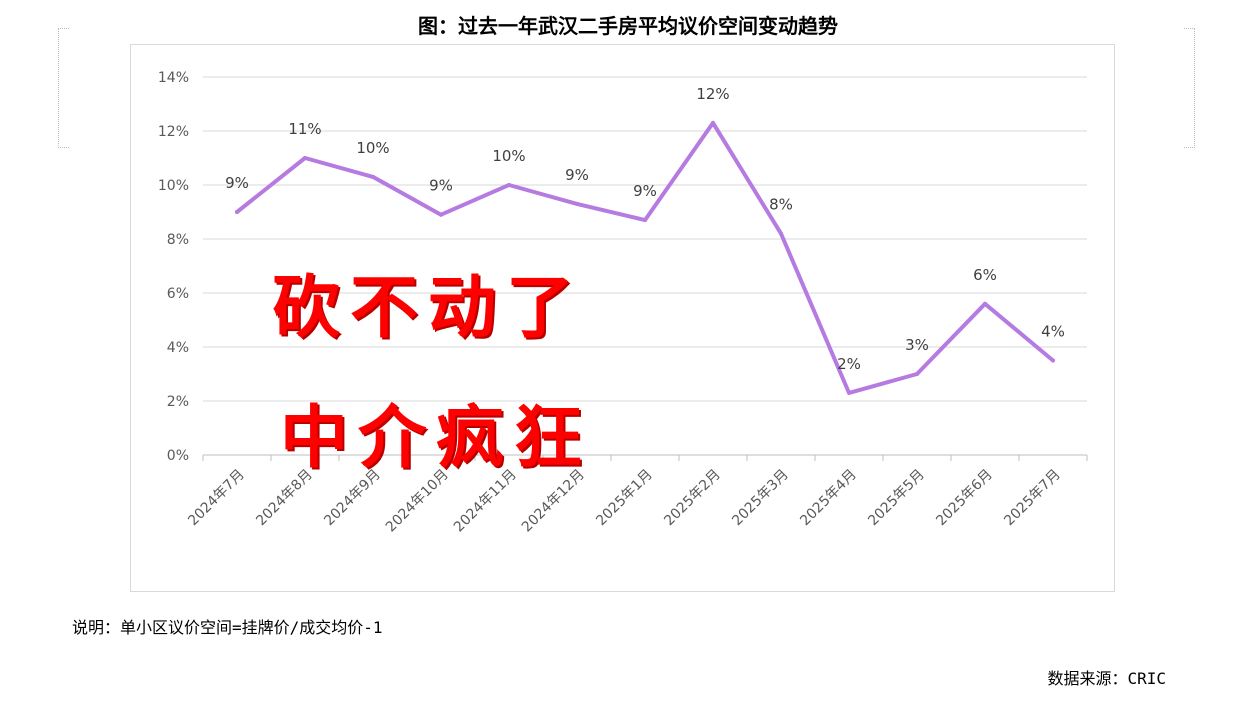 The width and height of the screenshot is (1256, 704). Describe the element at coordinates (828, 498) in the screenshot. I see `x-tick-label: 2025年4月` at that location.